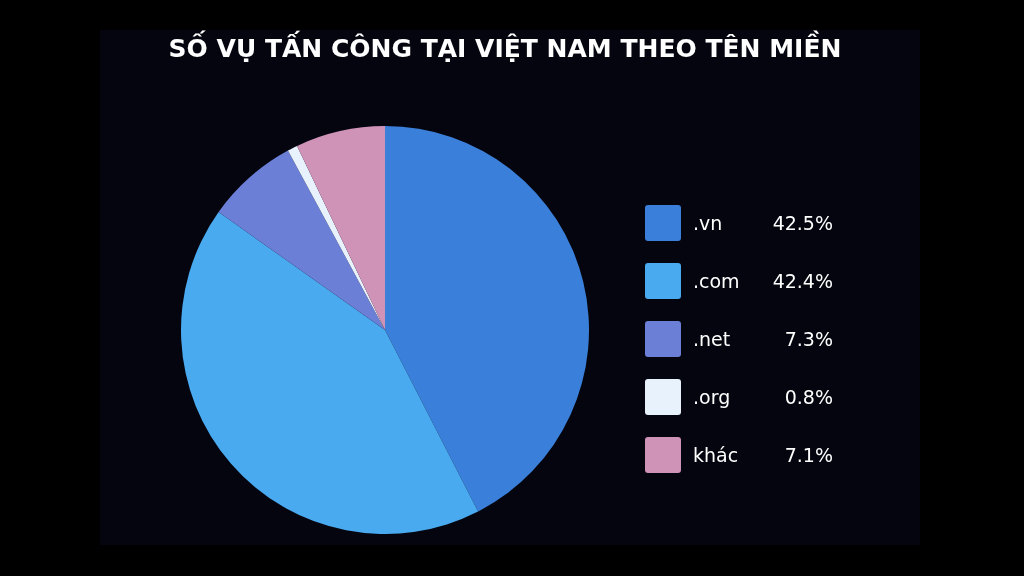  What do you see at coordinates (717, 281) in the screenshot?
I see `legend-label: .com` at bounding box center [717, 281].